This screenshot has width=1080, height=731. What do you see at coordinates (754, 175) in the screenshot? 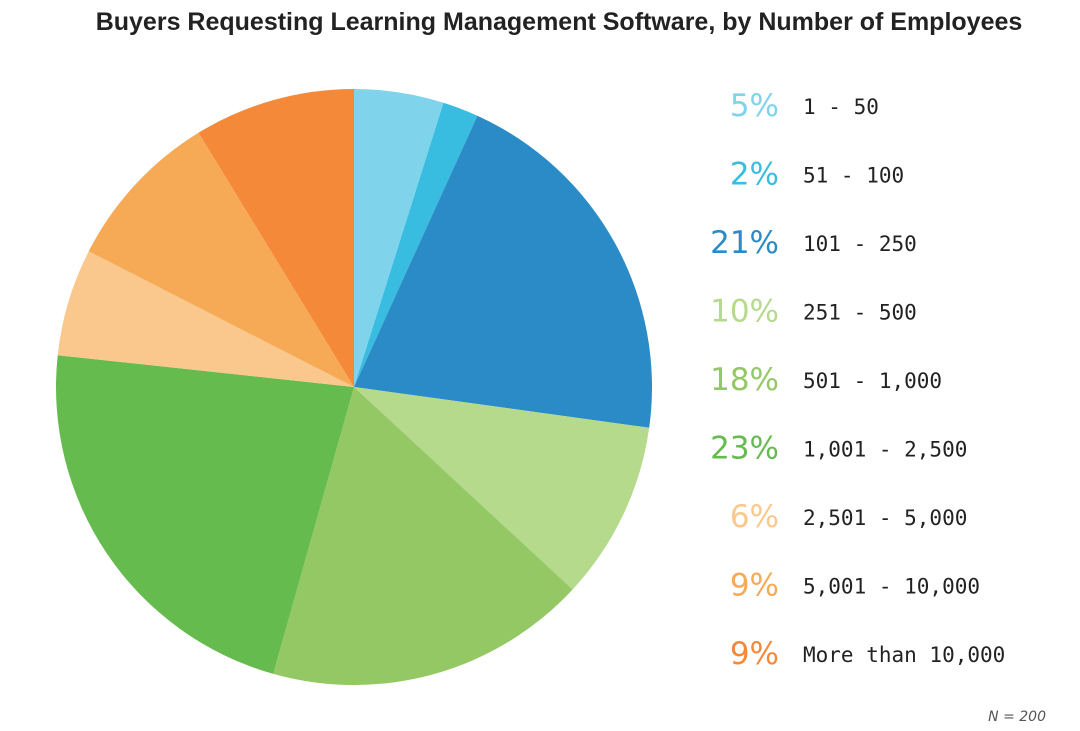
I see `legend-value-2: 2%` at bounding box center [754, 175].